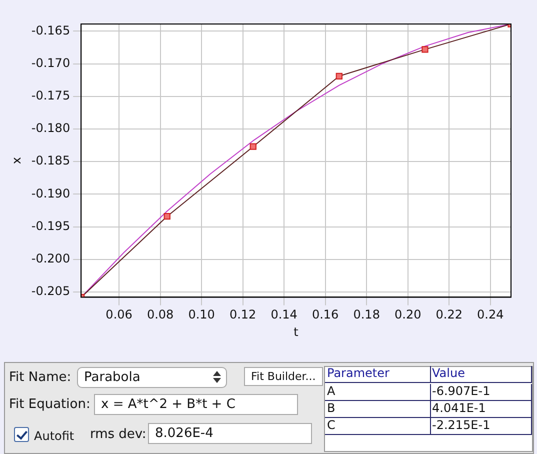  Describe the element at coordinates (50, 225) in the screenshot. I see `y-tick-label: -0.195` at that location.